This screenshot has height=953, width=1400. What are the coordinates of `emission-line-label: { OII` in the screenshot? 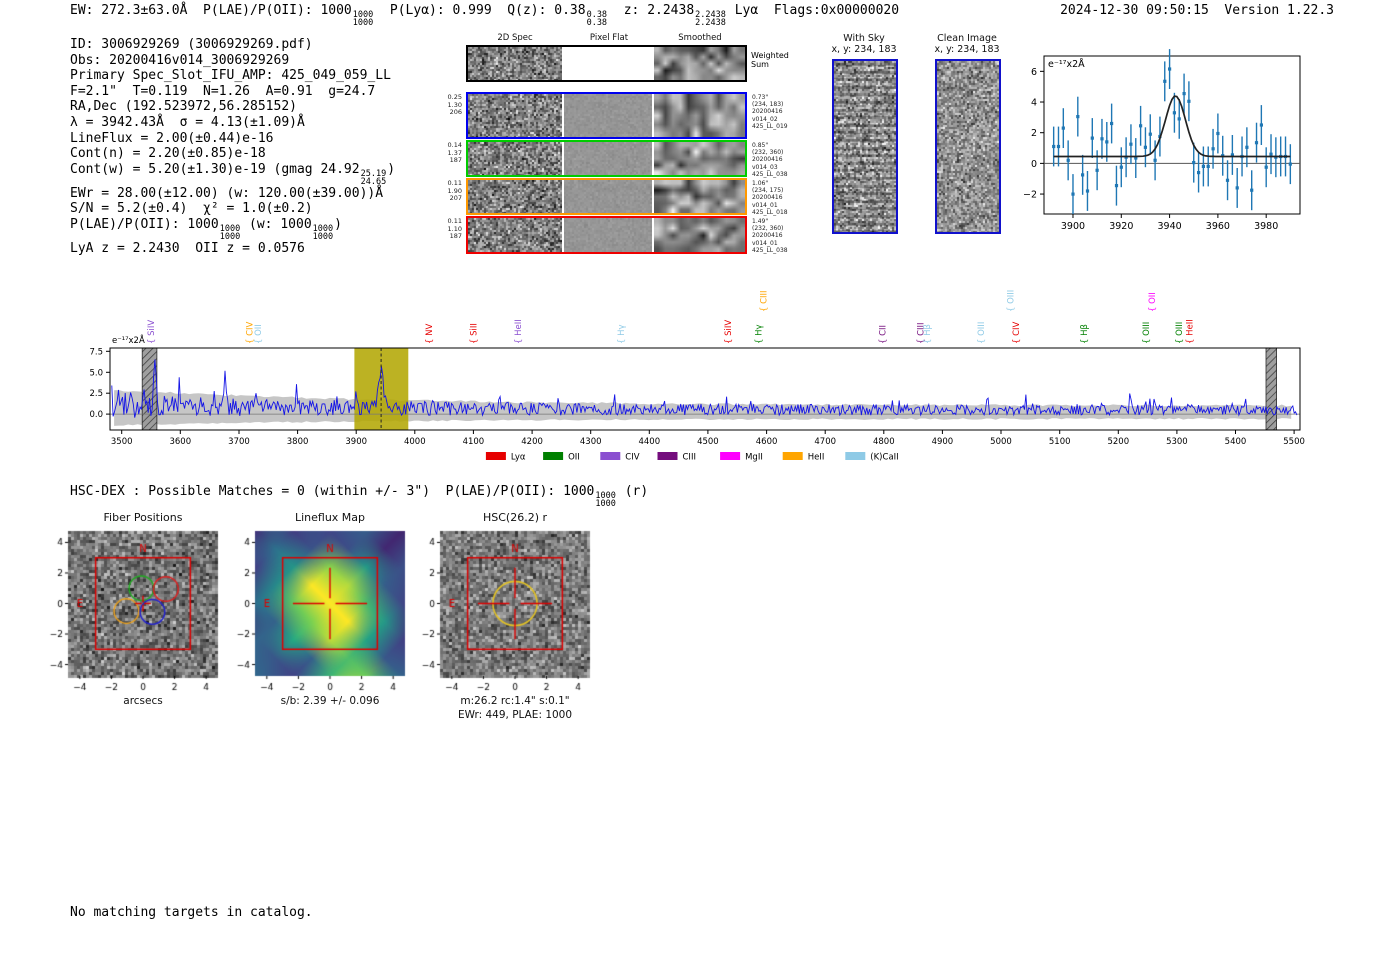 It's located at (259, 334).